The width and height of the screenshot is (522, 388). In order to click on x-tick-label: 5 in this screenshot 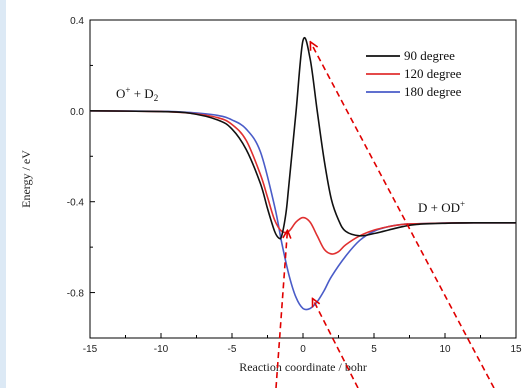, I will do `click(374, 349)`.